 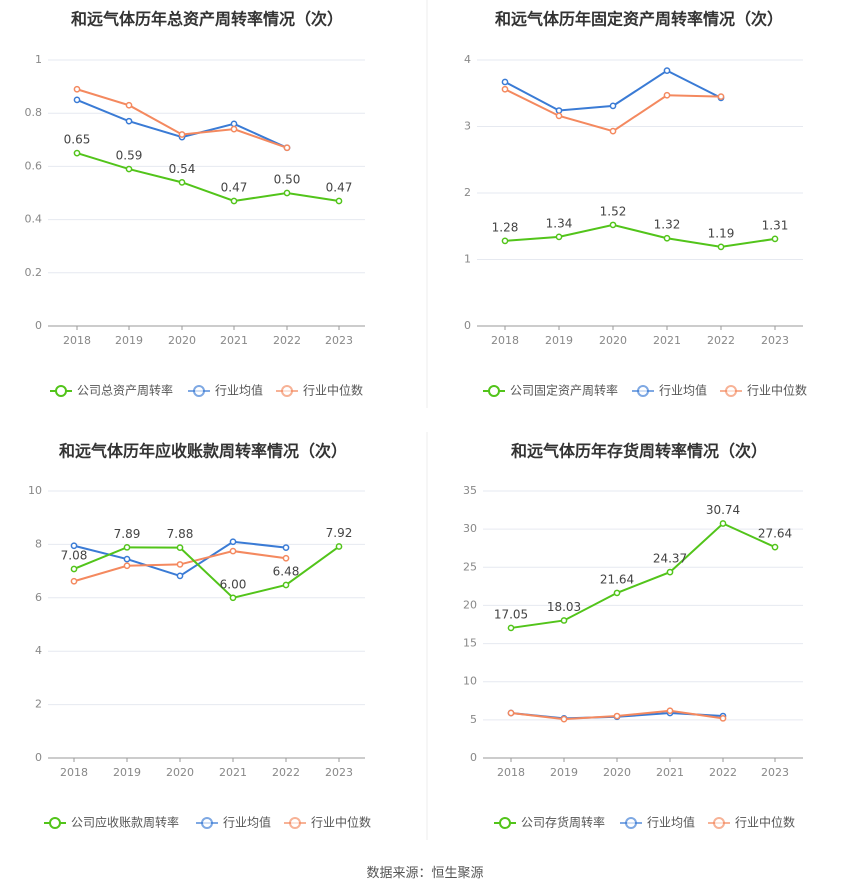 I want to click on x-tick-label: 2021, so click(x=234, y=340).